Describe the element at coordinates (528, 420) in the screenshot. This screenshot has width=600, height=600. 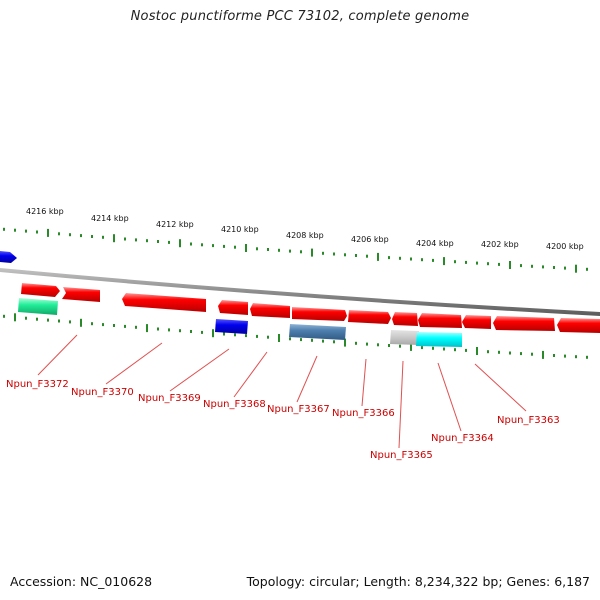
I see `gene-label-npun-f3363: Npun_F3363` at that location.